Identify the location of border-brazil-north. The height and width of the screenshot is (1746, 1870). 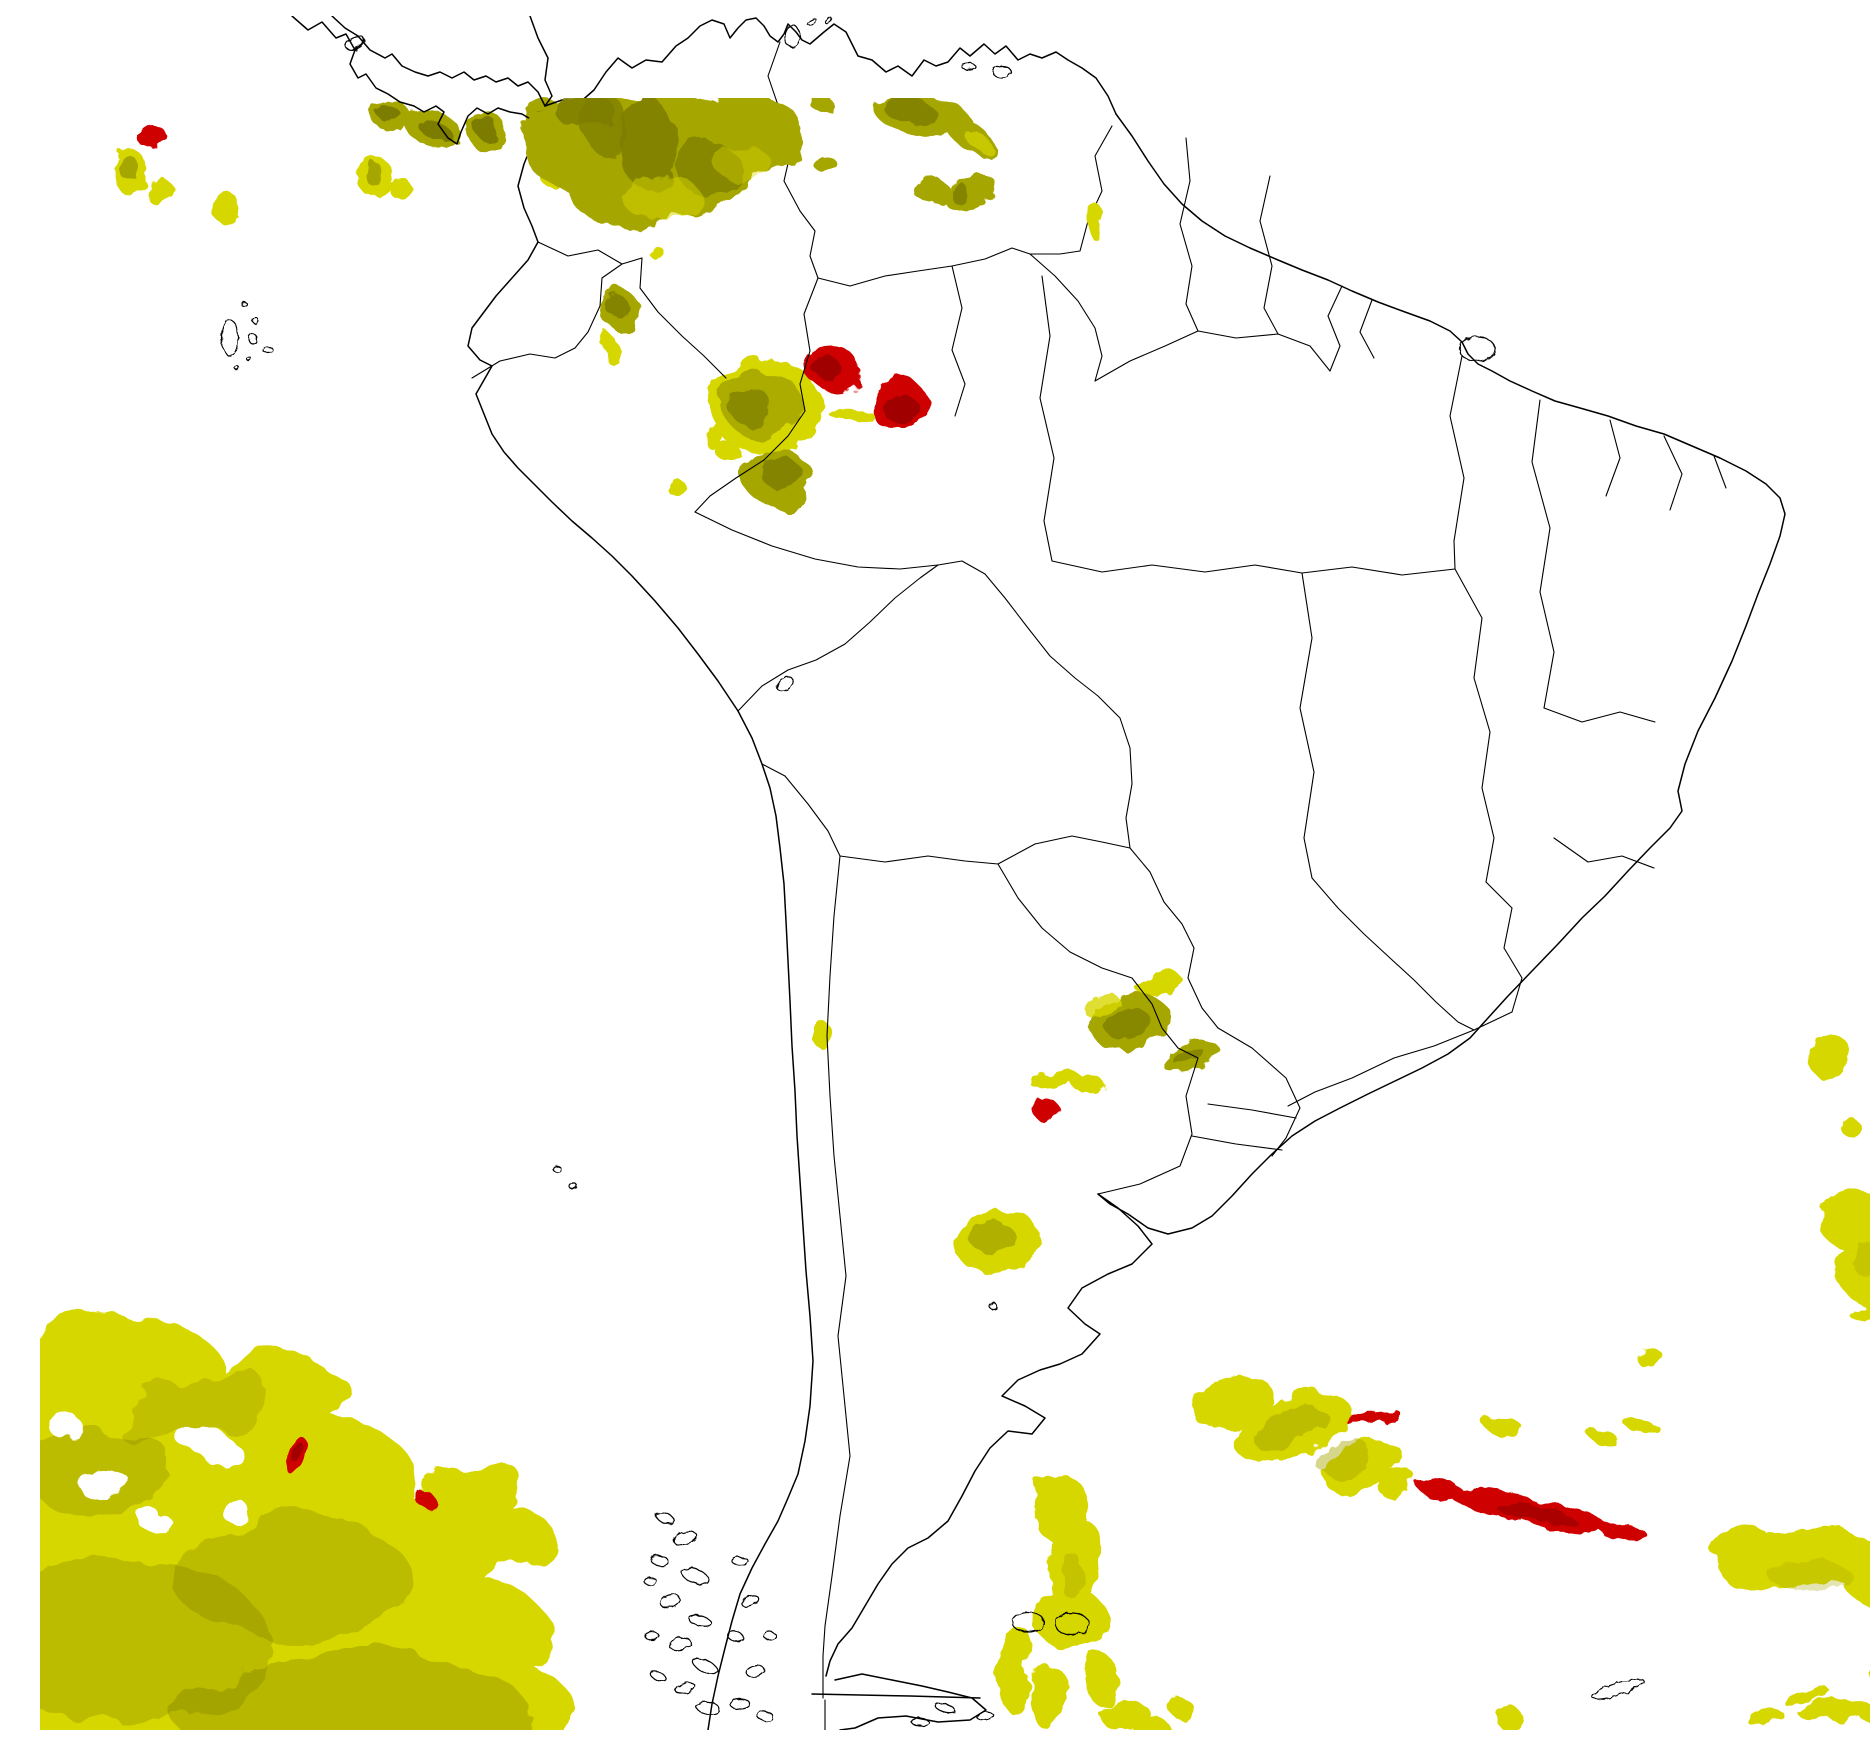
(1212, 356).